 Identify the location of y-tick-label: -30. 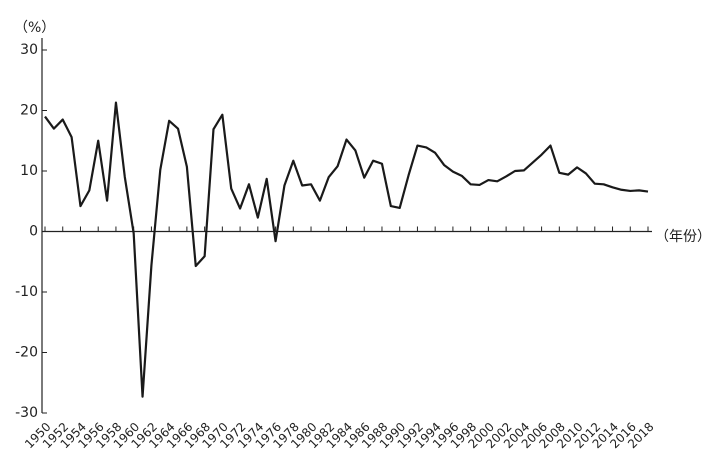
(26, 413).